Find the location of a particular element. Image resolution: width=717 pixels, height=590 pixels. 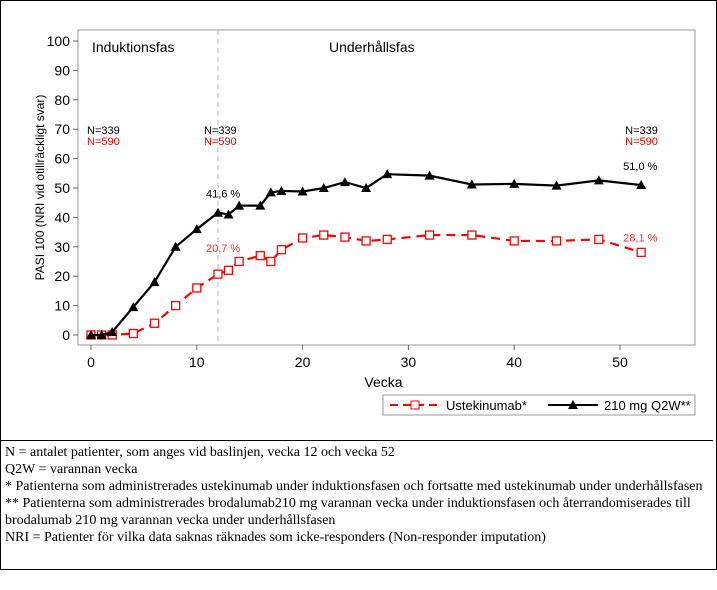

y-tick-label: 40 is located at coordinates (62, 217).